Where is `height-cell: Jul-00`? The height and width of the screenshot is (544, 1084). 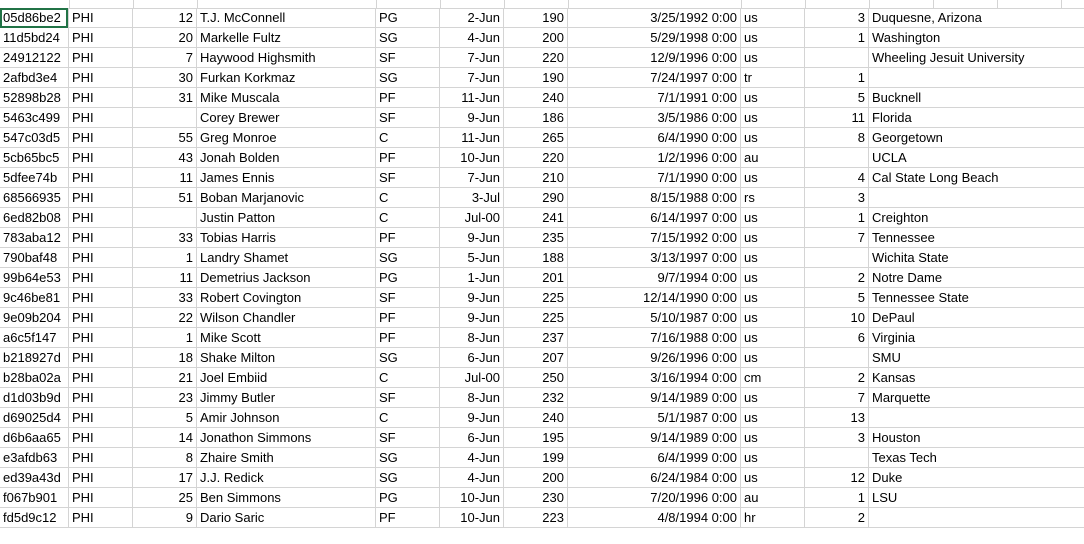 height-cell: Jul-00 is located at coordinates (472, 378).